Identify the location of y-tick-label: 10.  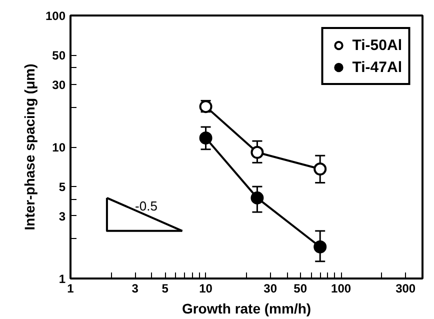
(59, 147).